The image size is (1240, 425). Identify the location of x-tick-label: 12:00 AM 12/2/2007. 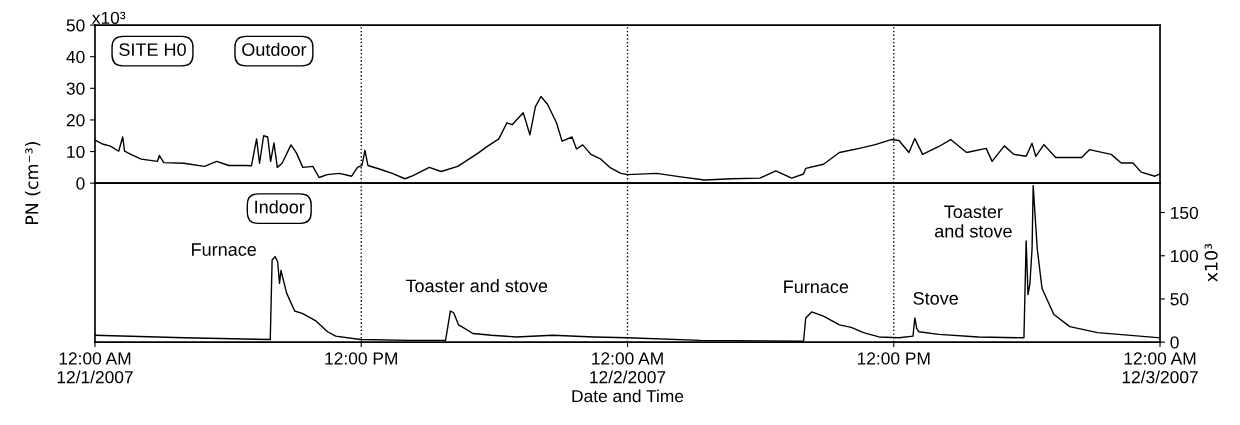
(628, 368).